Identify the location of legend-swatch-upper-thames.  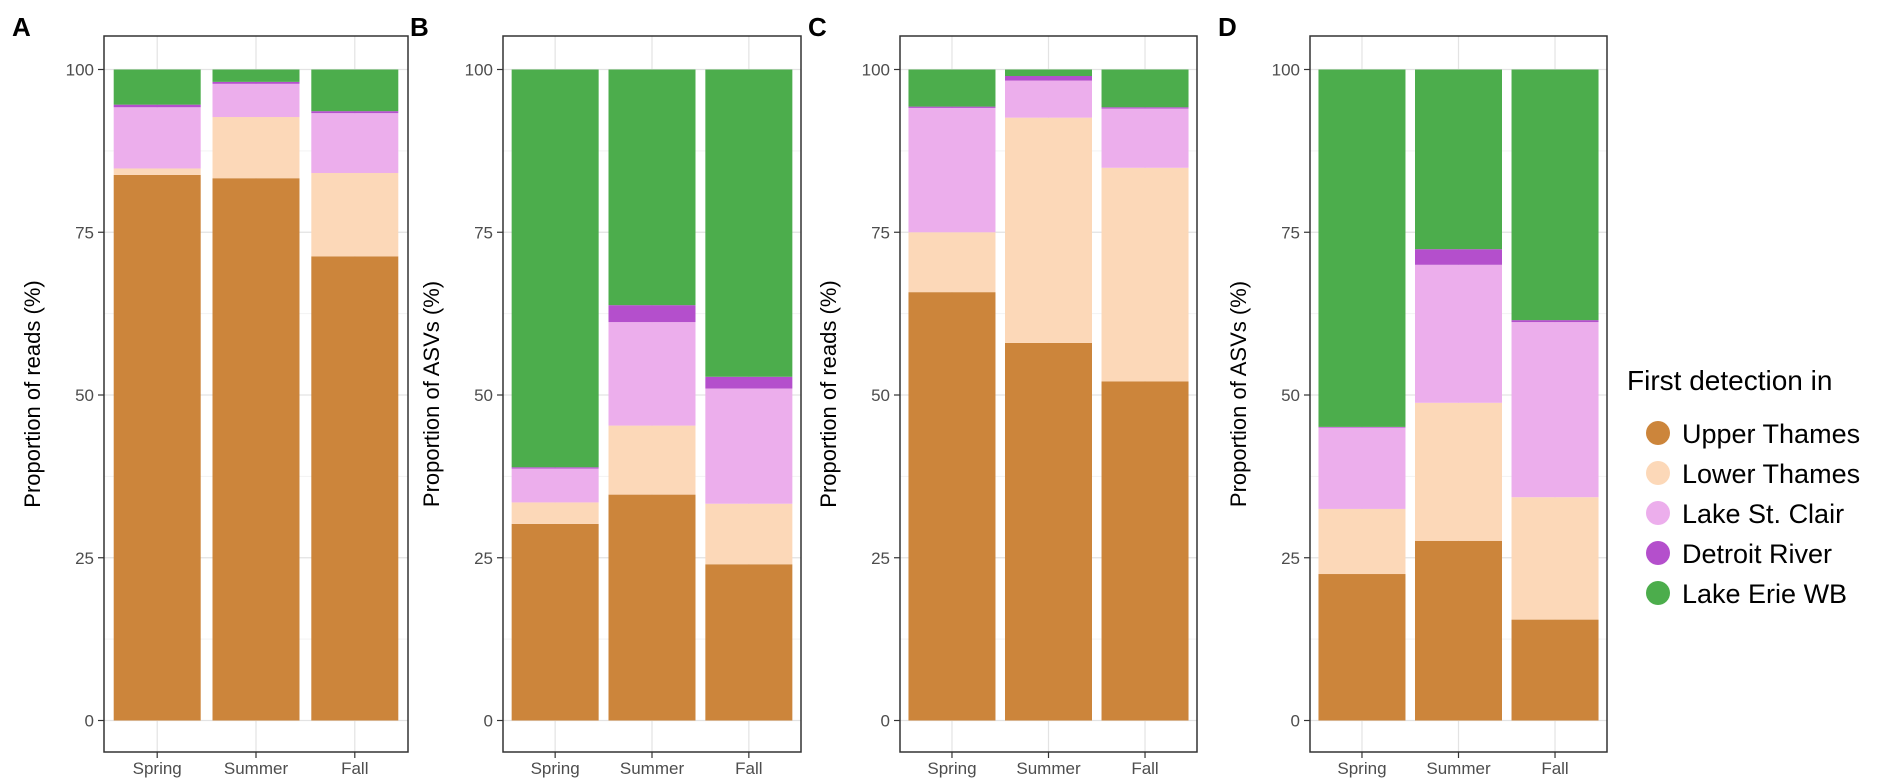
(1658, 433).